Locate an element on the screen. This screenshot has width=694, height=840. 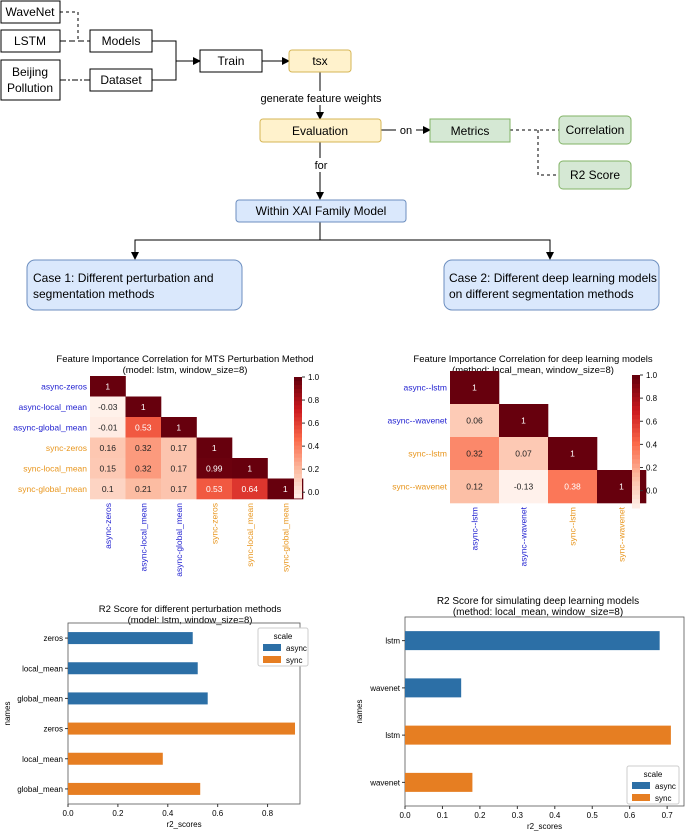
x-tick-label: 0.0 is located at coordinates (405, 815).